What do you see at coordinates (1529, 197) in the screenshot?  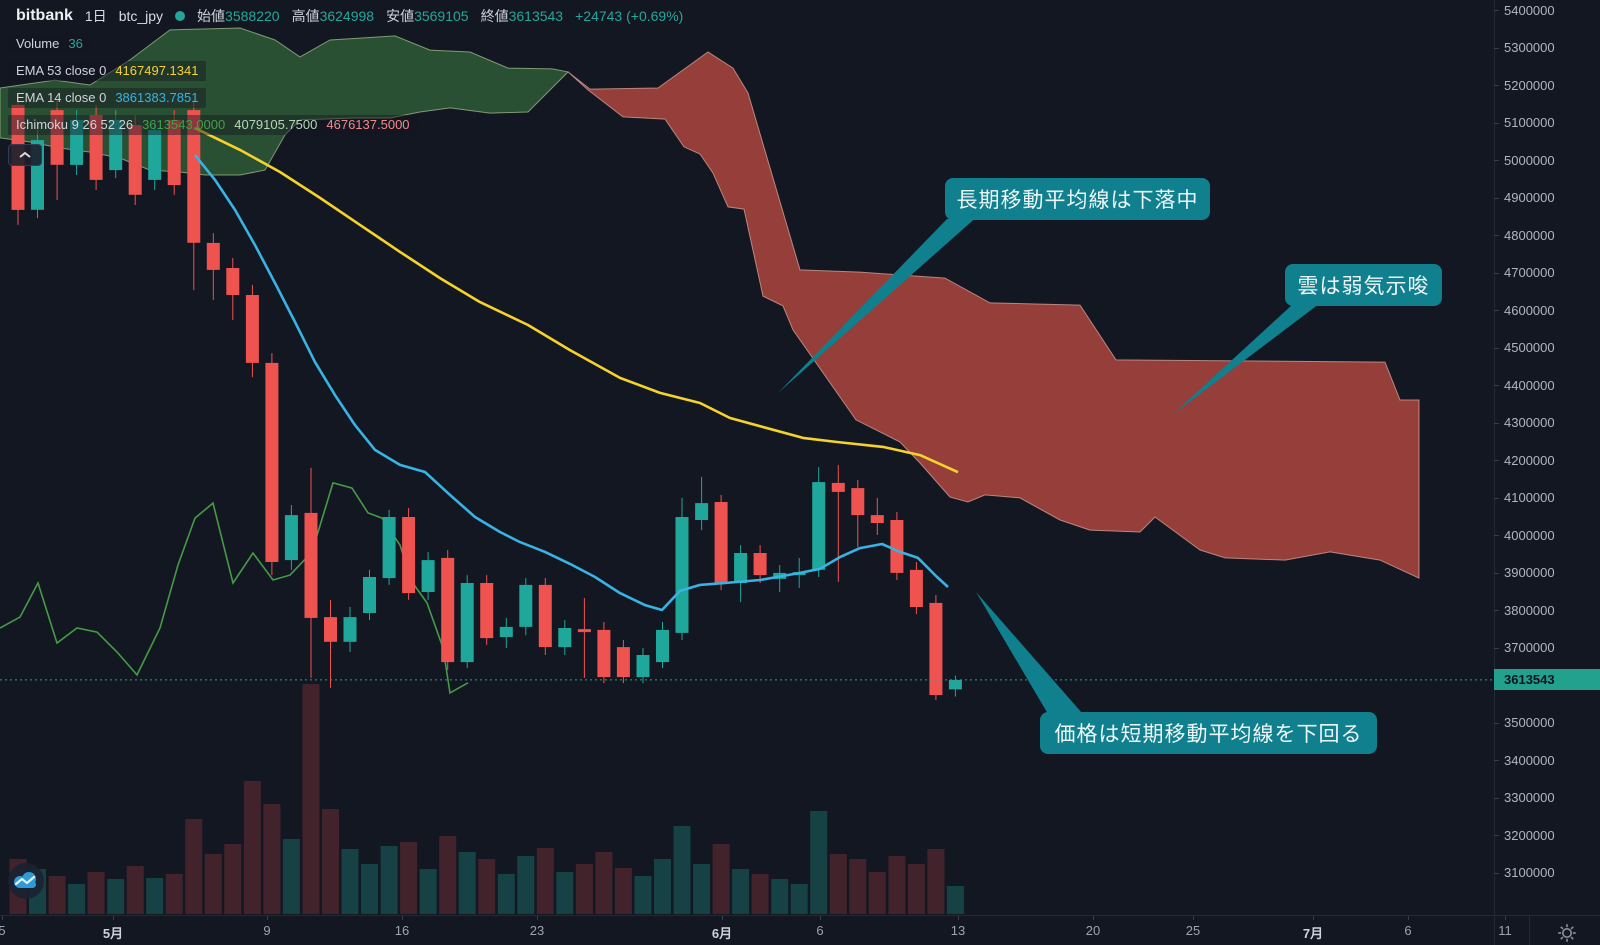 I see `price-axis-label: 4900000` at bounding box center [1529, 197].